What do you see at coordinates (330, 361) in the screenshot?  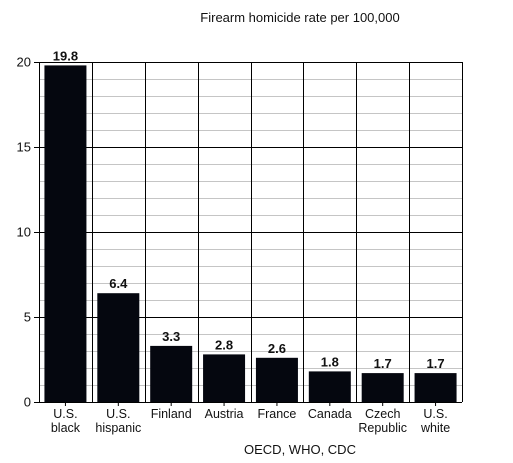 I see `bar-value-label: 1.8` at bounding box center [330, 361].